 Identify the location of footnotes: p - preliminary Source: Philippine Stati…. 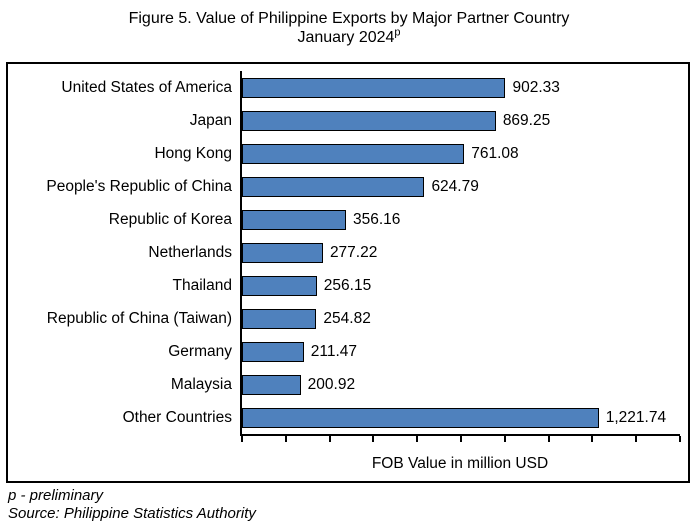
(132, 505).